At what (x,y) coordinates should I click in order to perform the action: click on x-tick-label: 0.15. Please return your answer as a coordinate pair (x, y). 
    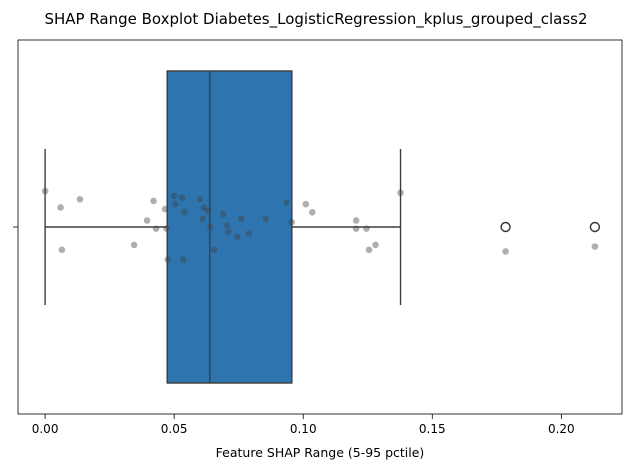
    Looking at the image, I should click on (432, 429).